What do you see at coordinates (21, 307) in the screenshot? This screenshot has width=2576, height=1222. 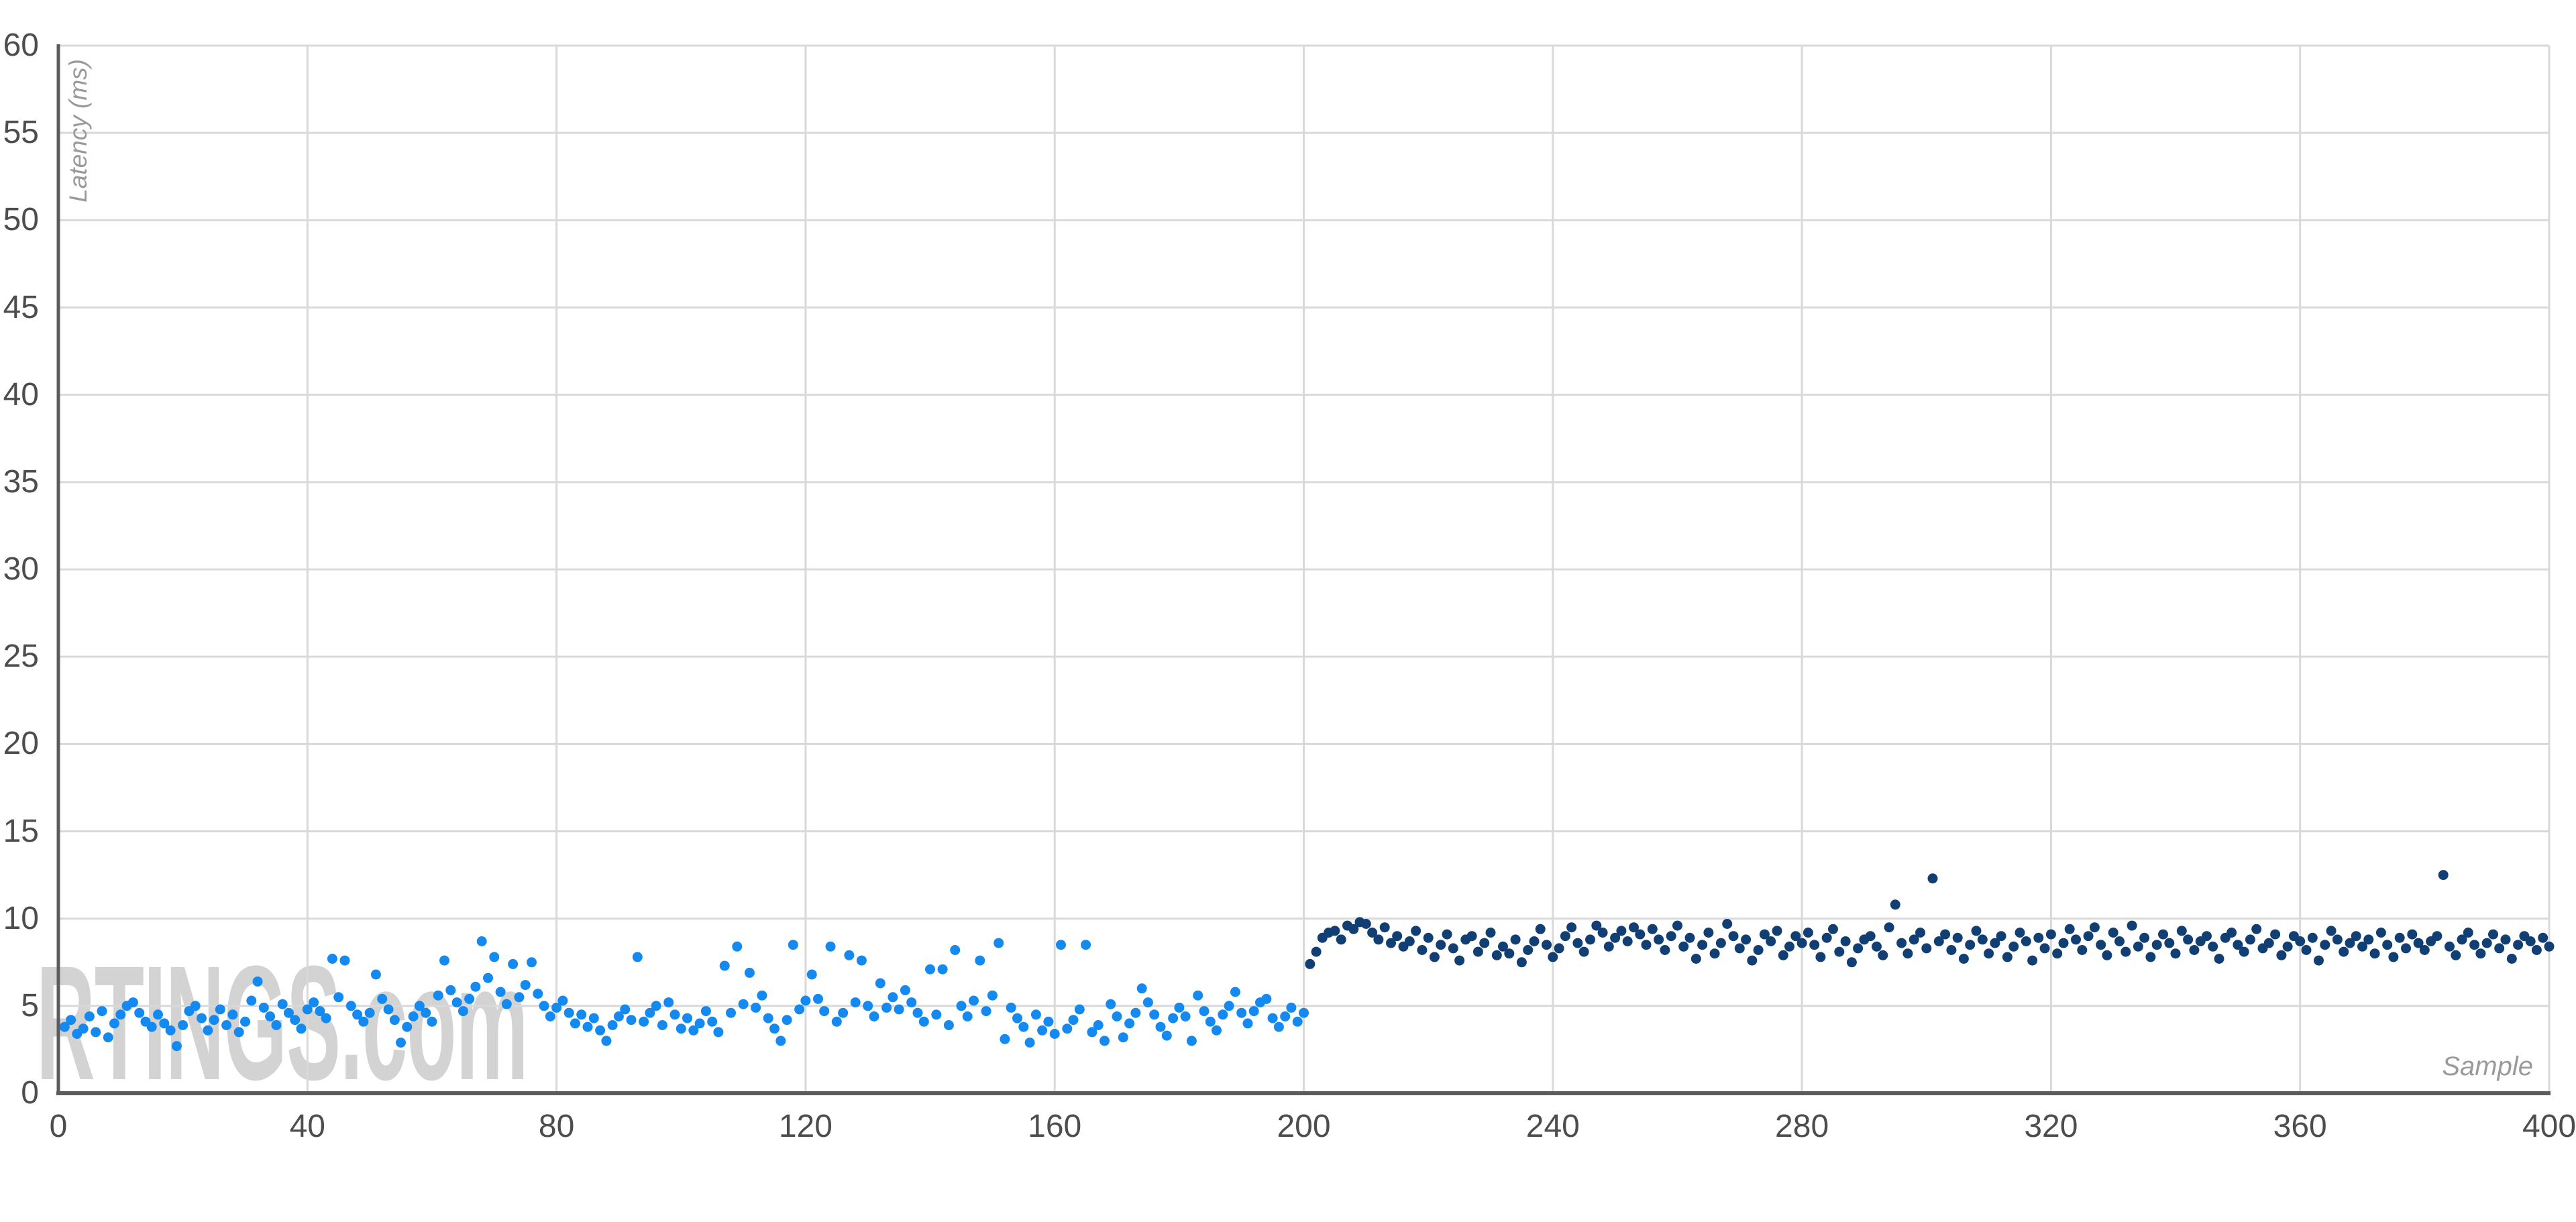 I see `y-tick-label: 45` at bounding box center [21, 307].